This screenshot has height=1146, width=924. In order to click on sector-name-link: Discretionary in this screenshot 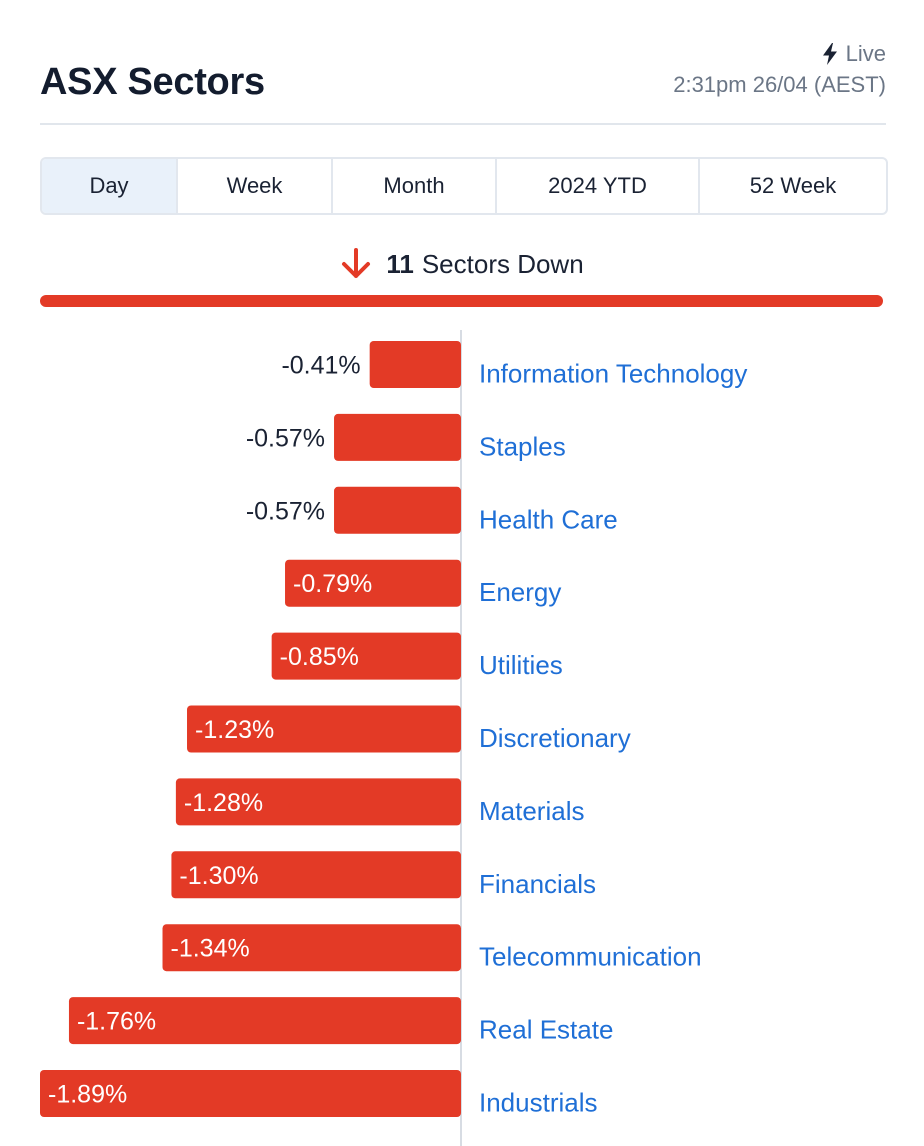, I will do `click(555, 738)`.